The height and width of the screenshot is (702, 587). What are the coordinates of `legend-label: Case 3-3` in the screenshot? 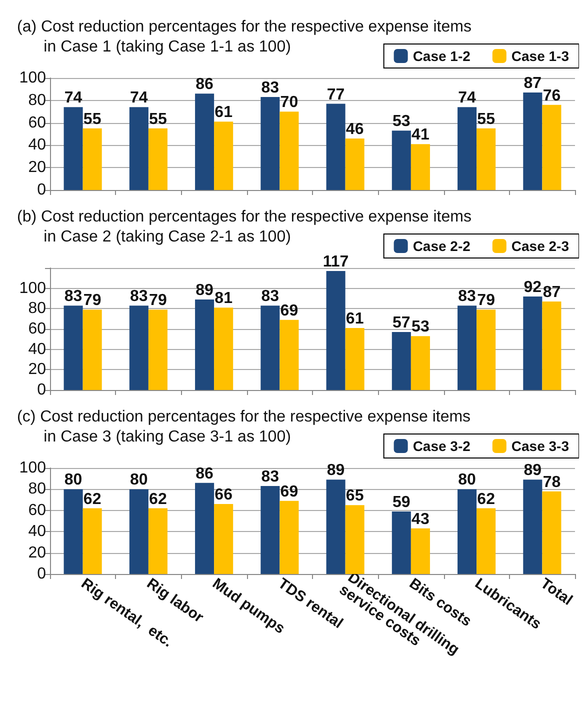 It's located at (540, 446).